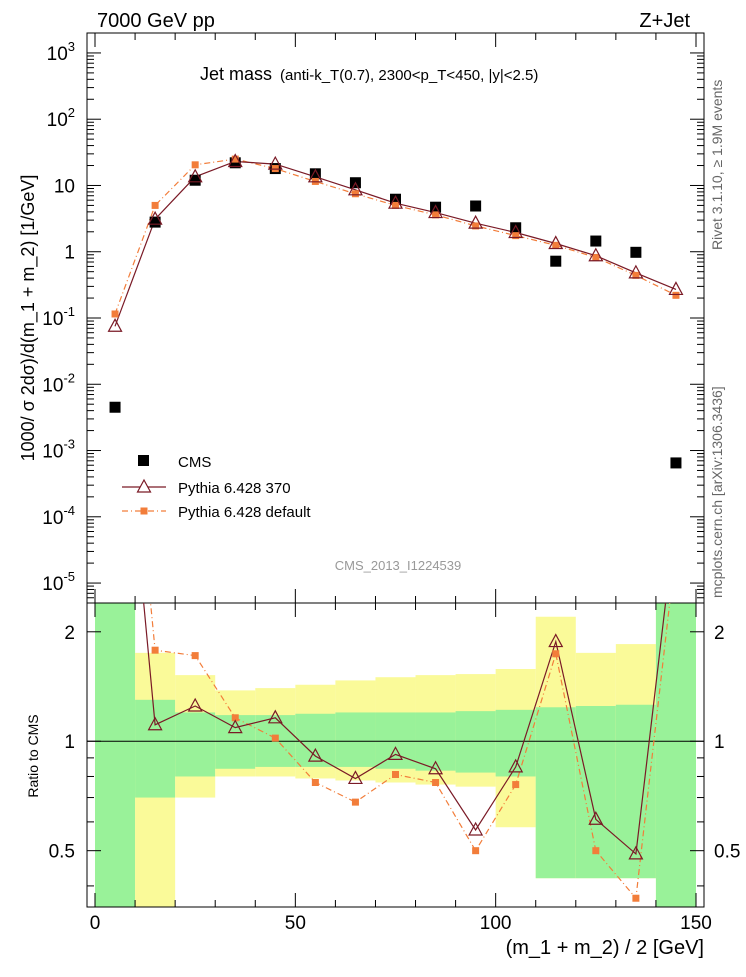  I want to click on header-left: 7000 GeV pp, so click(156, 21).